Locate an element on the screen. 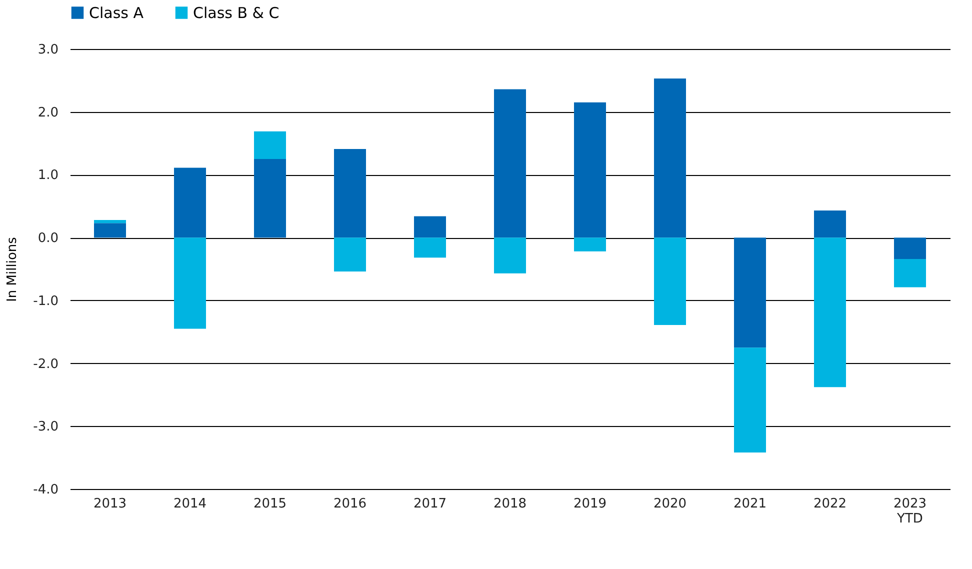  y-tick-label: 2.0 is located at coordinates (48, 112).